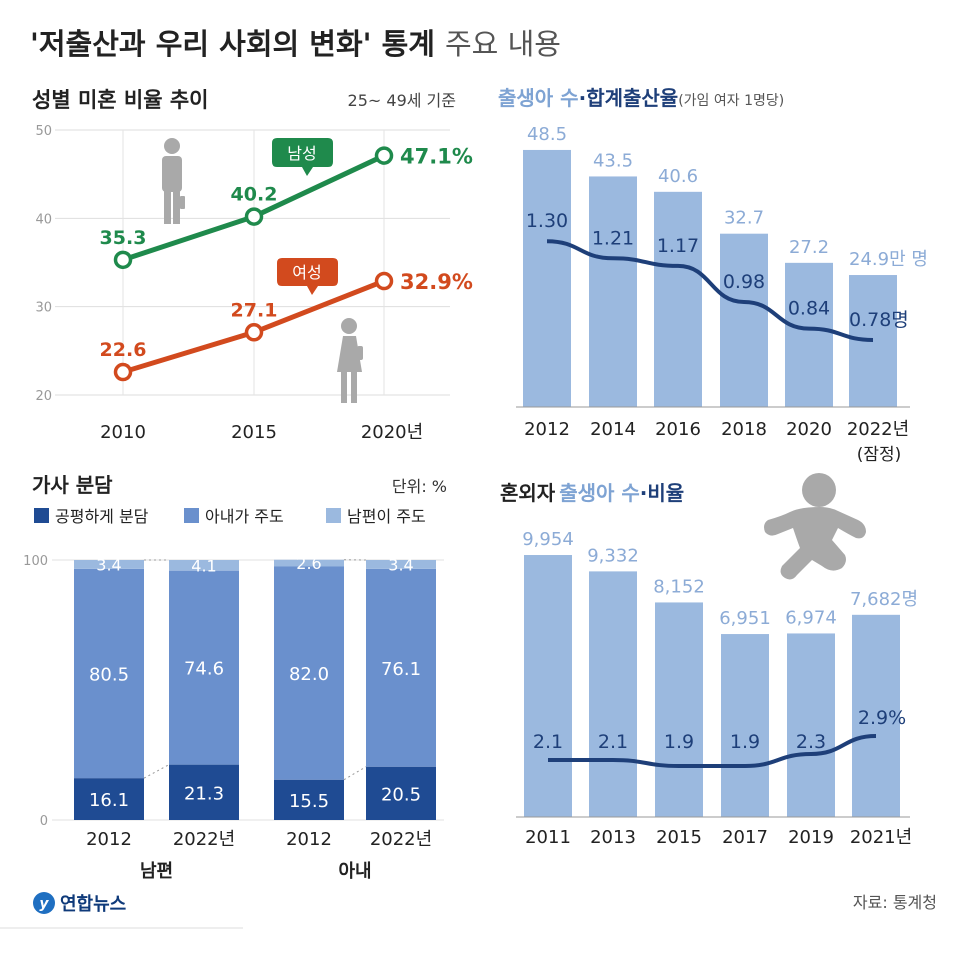 The width and height of the screenshot is (964, 967). What do you see at coordinates (815, 526) in the screenshot?
I see `baby-icon` at bounding box center [815, 526].